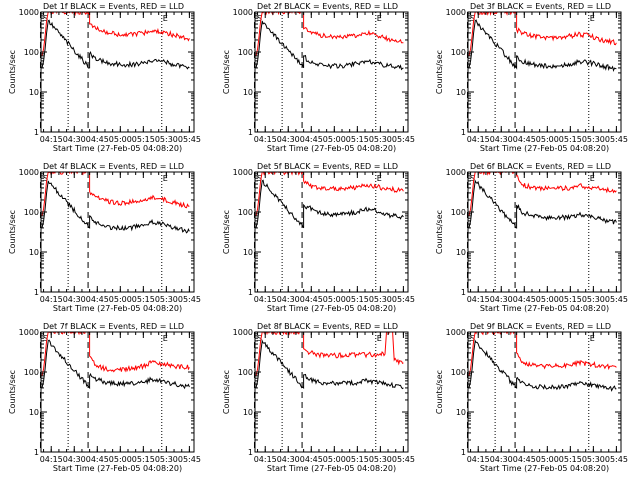  I want to click on panel-title: Det 4f BLACK = Events, RED = LLD, so click(113, 166).